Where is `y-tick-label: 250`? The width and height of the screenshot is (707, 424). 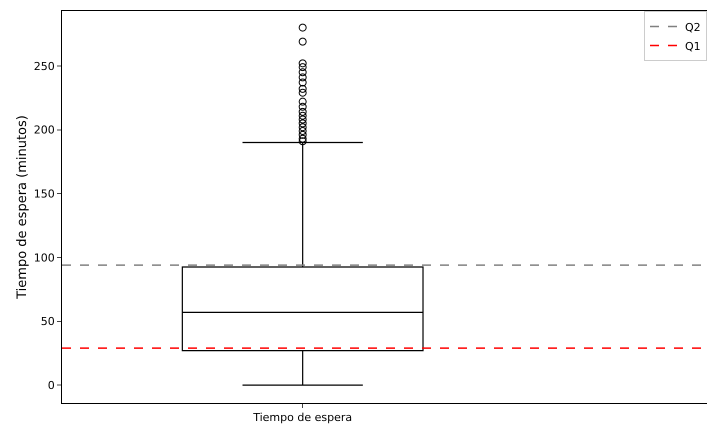
y-tick-label: 250 is located at coordinates (44, 66).